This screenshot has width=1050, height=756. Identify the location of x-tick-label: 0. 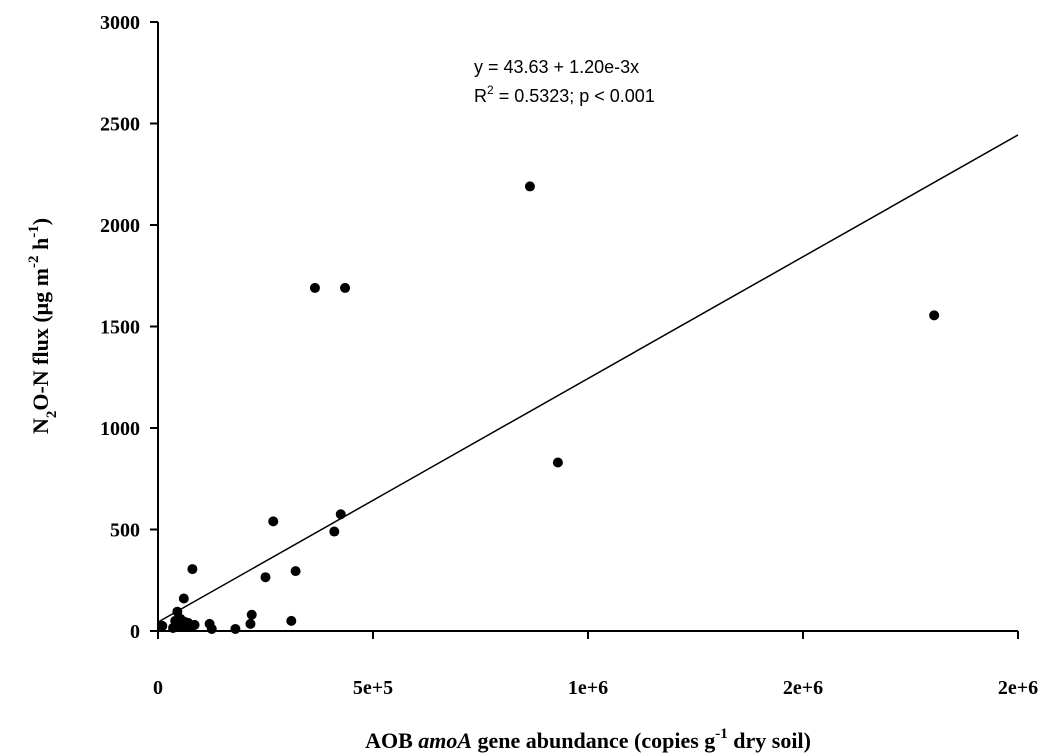
(158, 688).